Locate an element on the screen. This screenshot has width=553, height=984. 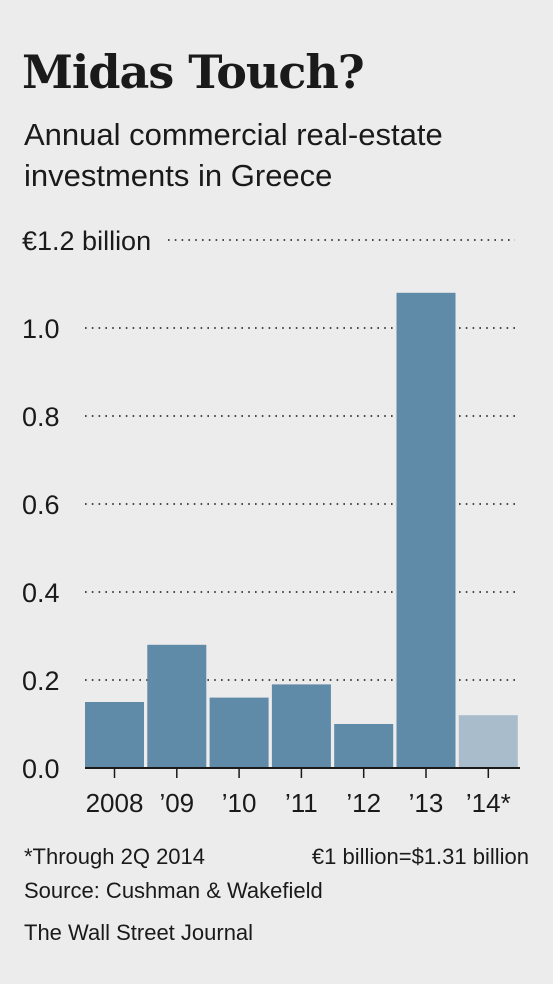
y-axis-labels: 0.0 0.2 0.4 0.6 0.8 1.0 €1.2 billion is located at coordinates (86, 505).